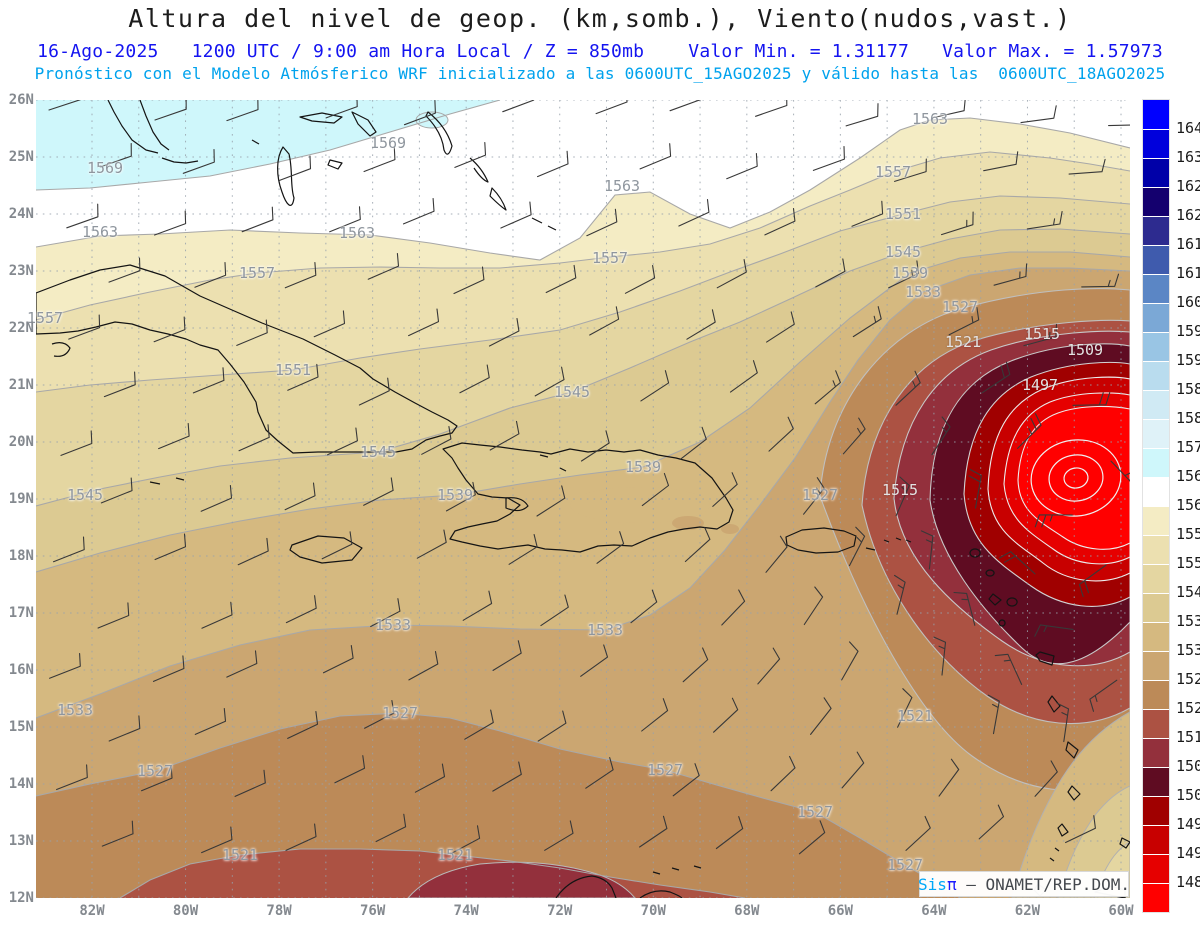 This screenshot has width=1200, height=927. Describe the element at coordinates (21, 613) in the screenshot. I see `y-tick-label: 17N` at that location.